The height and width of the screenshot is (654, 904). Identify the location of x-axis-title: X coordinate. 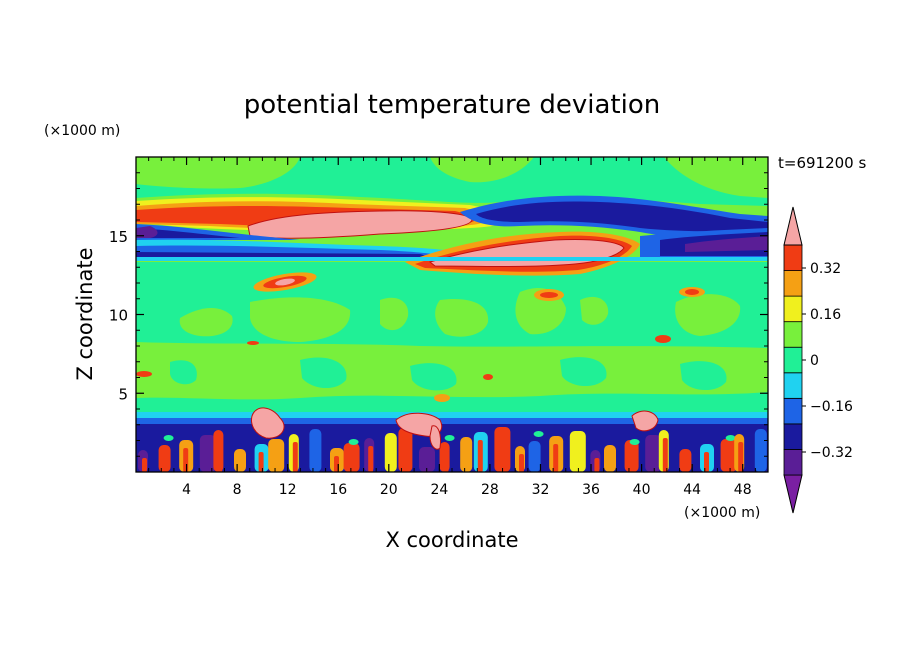
(451, 540).